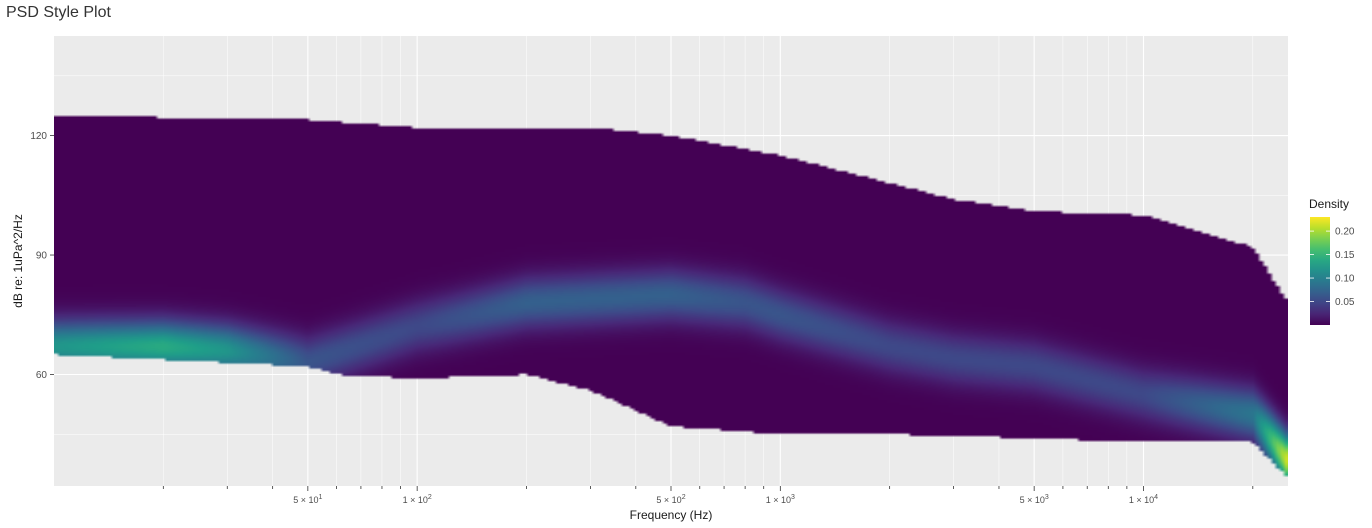 The height and width of the screenshot is (528, 1372). What do you see at coordinates (1320, 271) in the screenshot?
I see `legend-colorbar` at bounding box center [1320, 271].